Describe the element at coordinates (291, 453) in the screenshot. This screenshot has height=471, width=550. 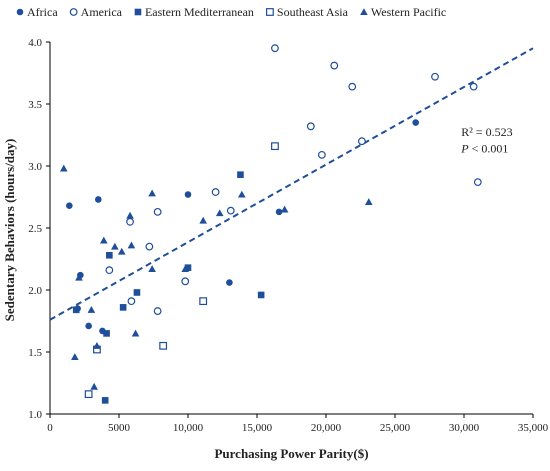
I see `x-axis-title: Purchasing Power Parity($)` at that location.